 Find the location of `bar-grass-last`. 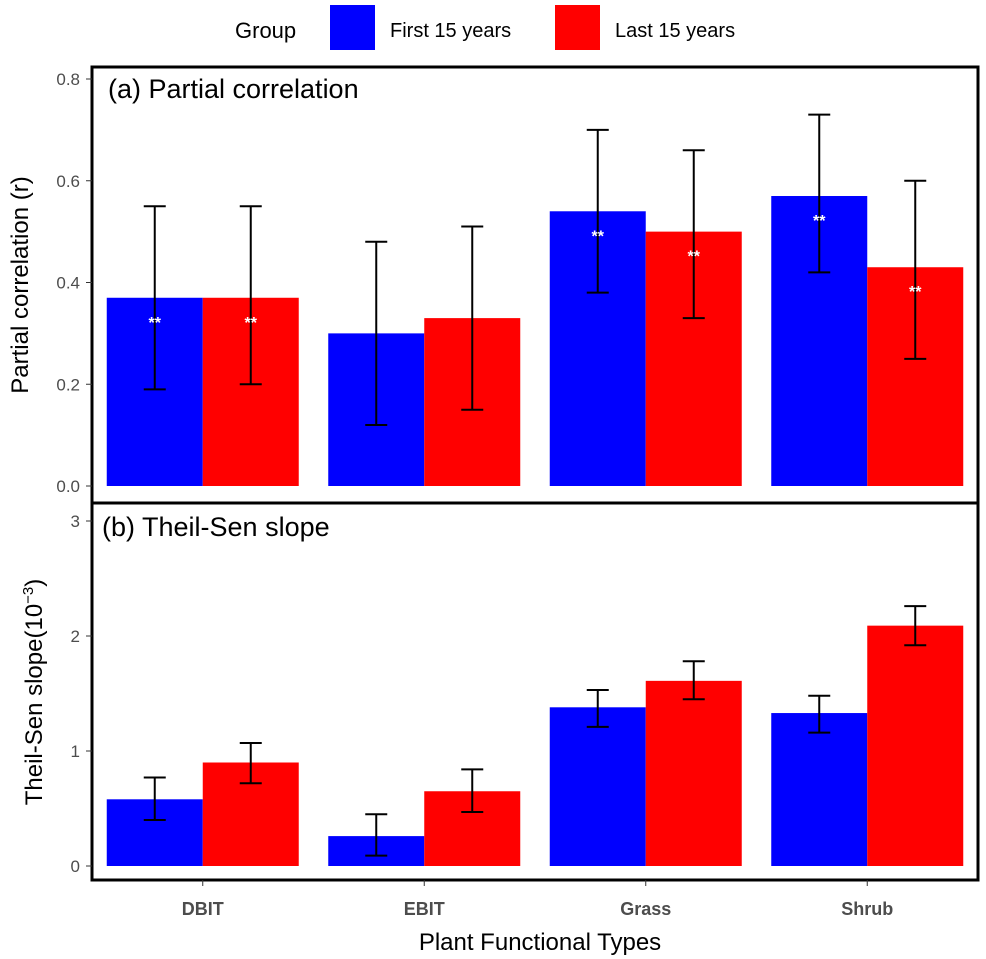

bar-grass-last is located at coordinates (693, 773).